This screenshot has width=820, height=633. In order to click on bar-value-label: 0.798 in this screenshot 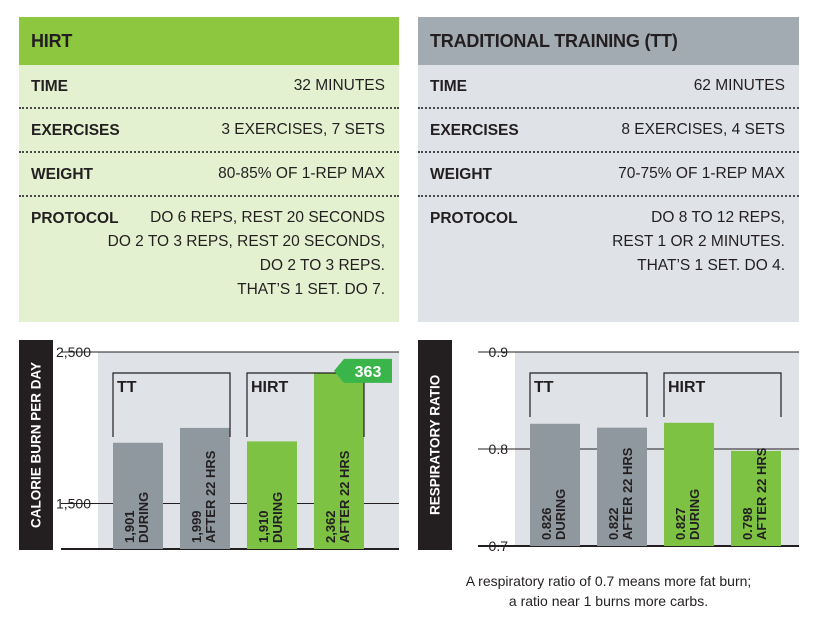, I will do `click(747, 523)`.